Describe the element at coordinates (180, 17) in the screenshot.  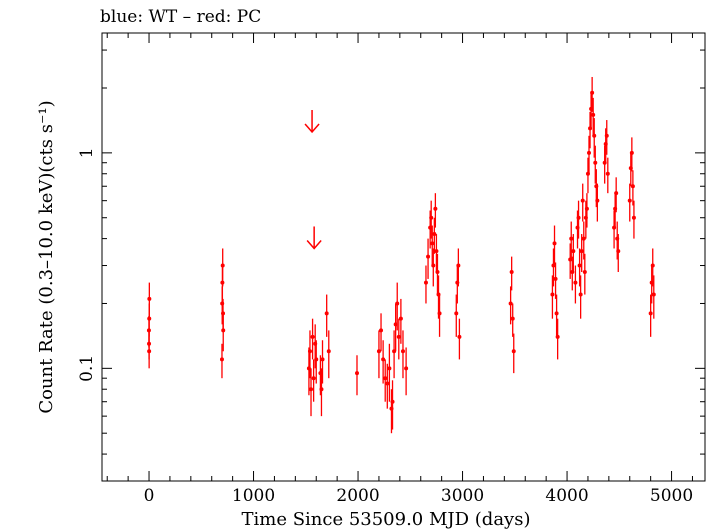
I see `chart-title: blue: WT – red: PC` at that location.